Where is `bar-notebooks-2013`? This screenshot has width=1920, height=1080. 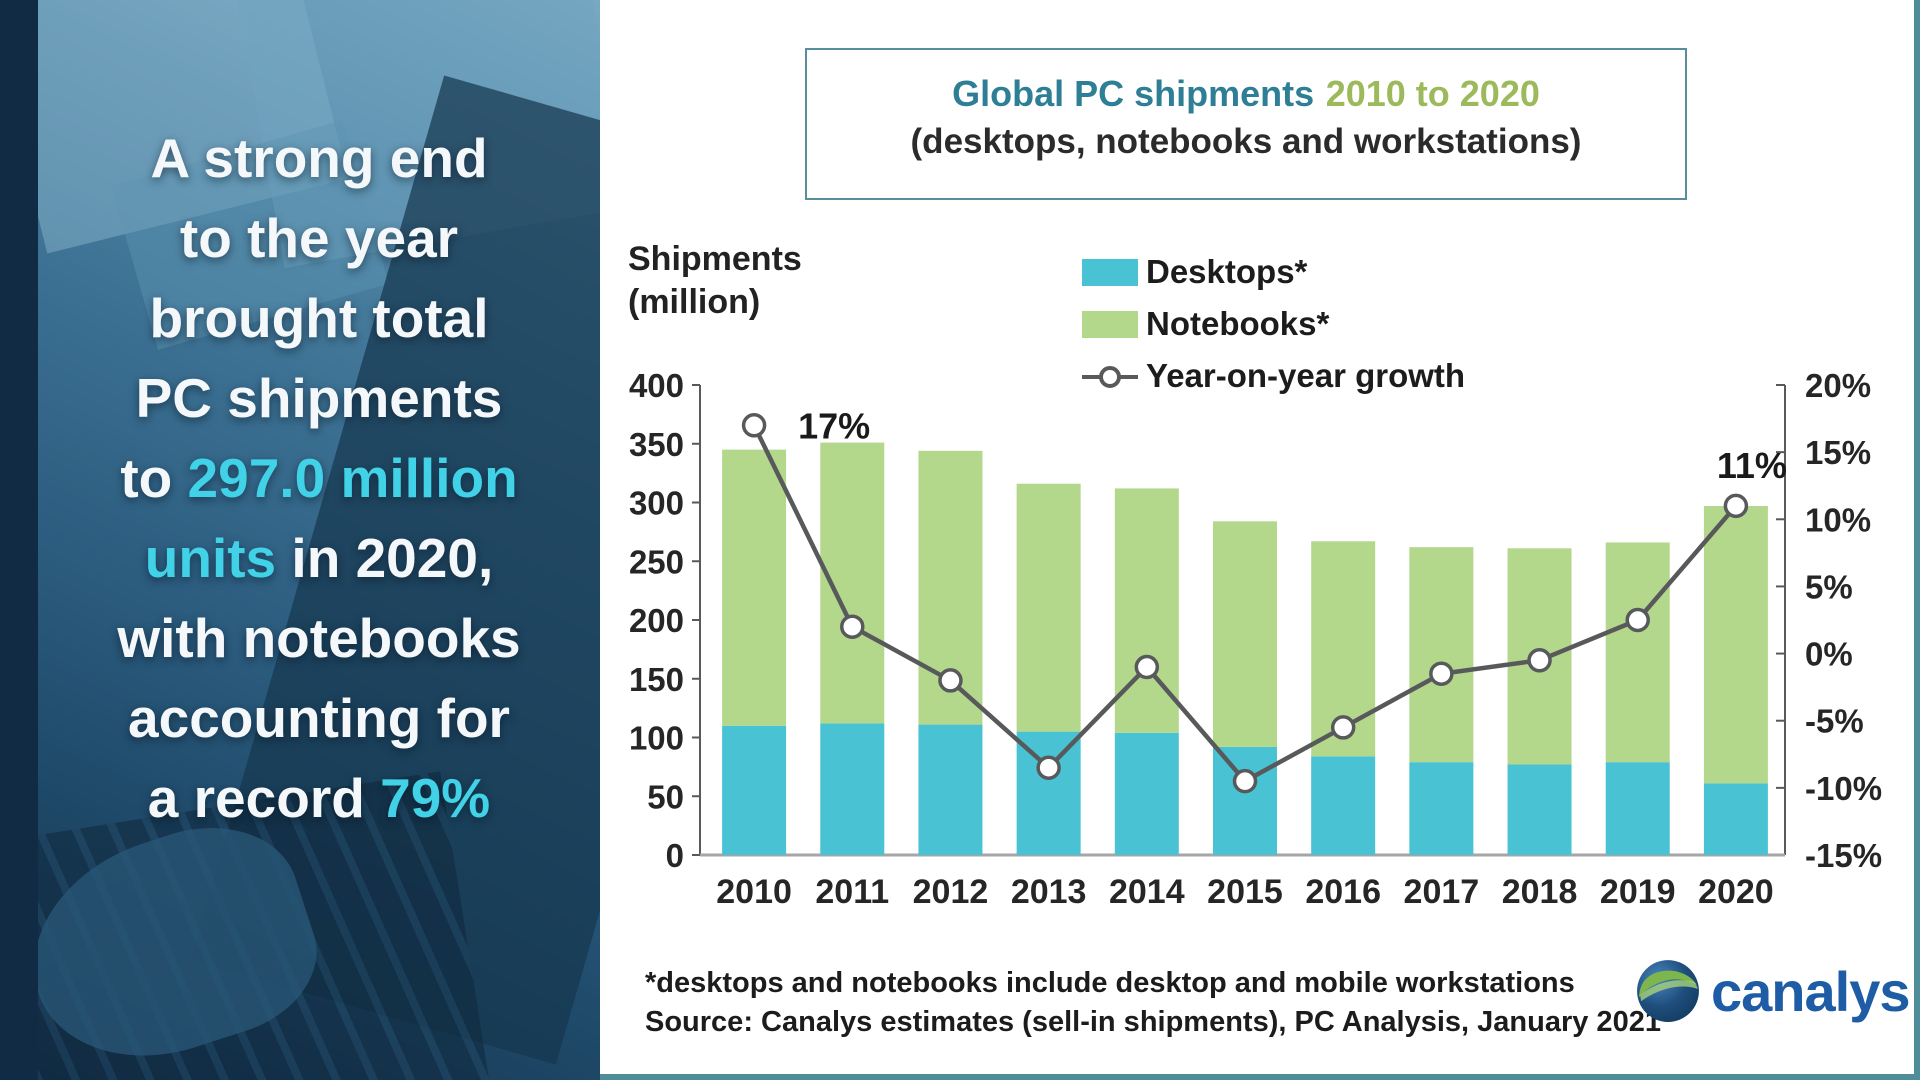 bar-notebooks-2013 is located at coordinates (1048, 607).